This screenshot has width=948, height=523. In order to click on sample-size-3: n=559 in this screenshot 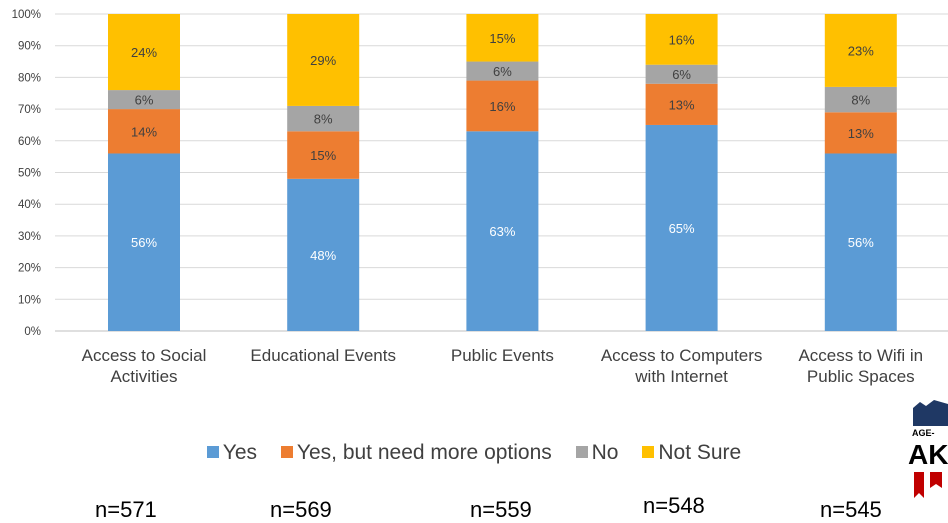, I will do `click(501, 509)`.